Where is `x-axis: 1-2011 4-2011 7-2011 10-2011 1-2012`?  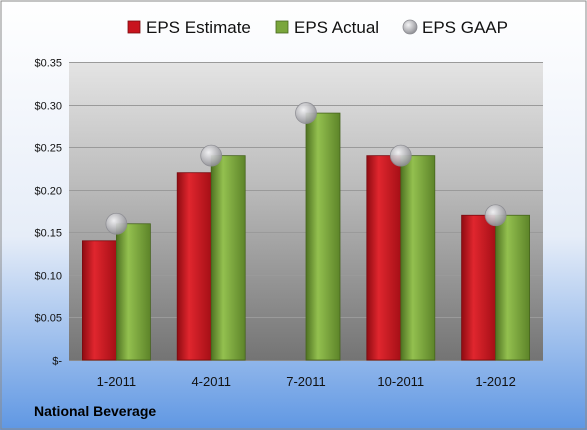
x-axis: 1-2011 4-2011 7-2011 10-2011 1-2012 is located at coordinates (306, 381).